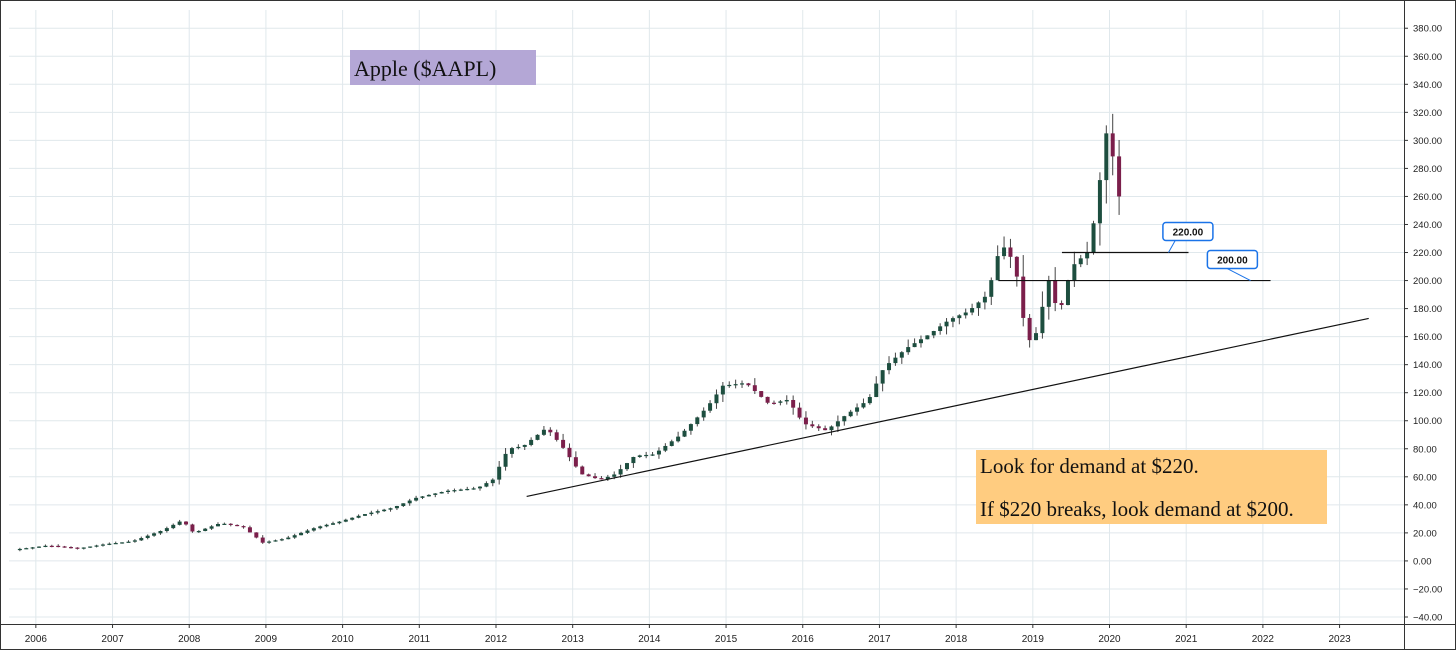 This screenshot has width=1456, height=655. I want to click on note-line-1: Look for demand at $220., so click(1089, 466).